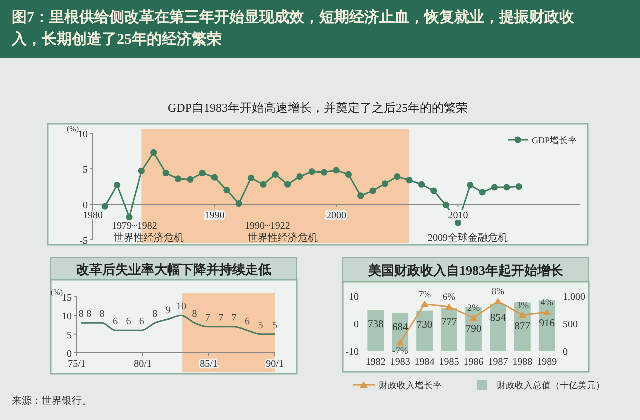 The image size is (640, 420). Describe the element at coordinates (547, 362) in the screenshot. I see `x-tick-label: 1989` at that location.